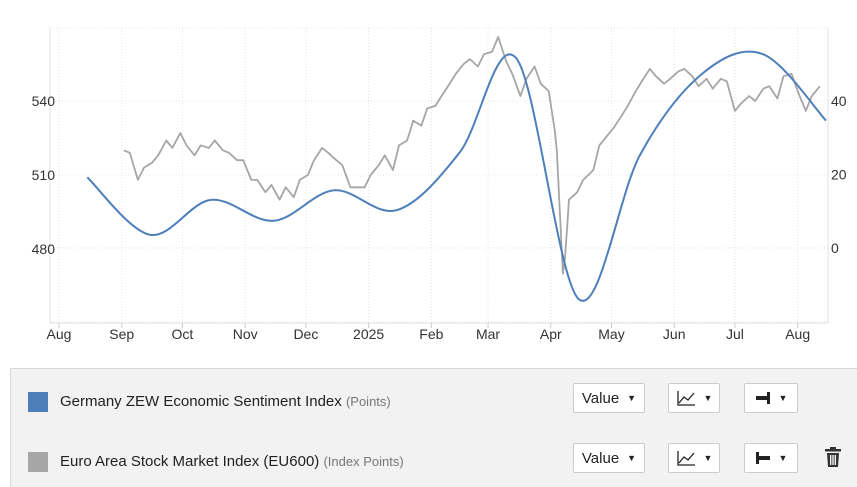  What do you see at coordinates (38, 462) in the screenshot?
I see `series-color-swatch-eu600` at bounding box center [38, 462].